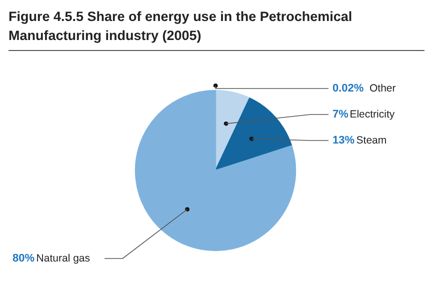 This screenshot has height=288, width=432. What do you see at coordinates (180, 26) in the screenshot?
I see `chart-title: Figure 4.5.5 Share of energy use in the Petrochemical Manufacturing industry (2005)` at bounding box center [180, 26].